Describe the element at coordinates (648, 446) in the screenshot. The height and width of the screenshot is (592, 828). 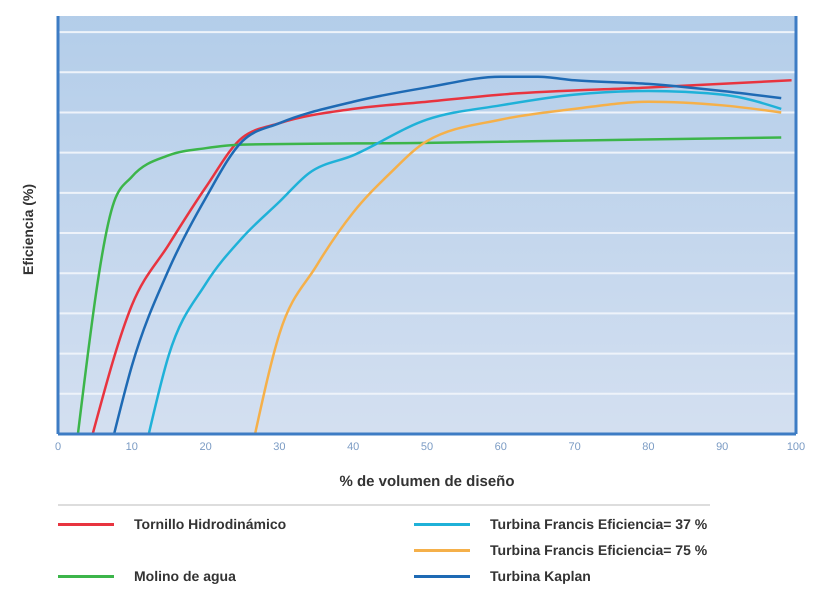
I see `x-tick-label: 80` at that location.